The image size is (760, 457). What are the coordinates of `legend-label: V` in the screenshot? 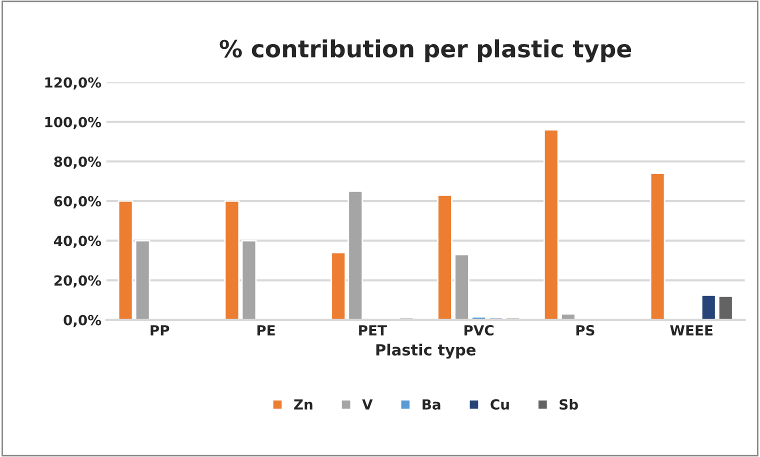 It's located at (367, 404).